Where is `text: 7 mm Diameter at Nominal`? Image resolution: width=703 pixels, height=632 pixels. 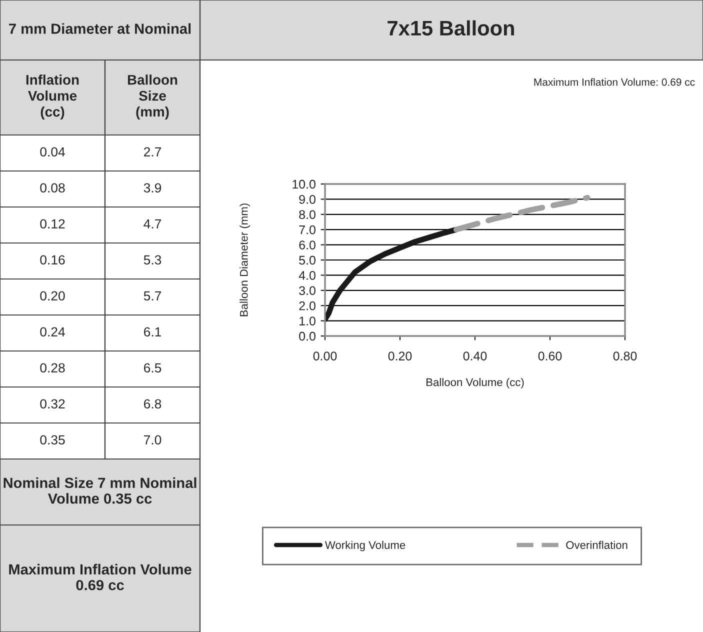
text: 7 mm Diameter at Nominal is located at coordinates (100, 28).